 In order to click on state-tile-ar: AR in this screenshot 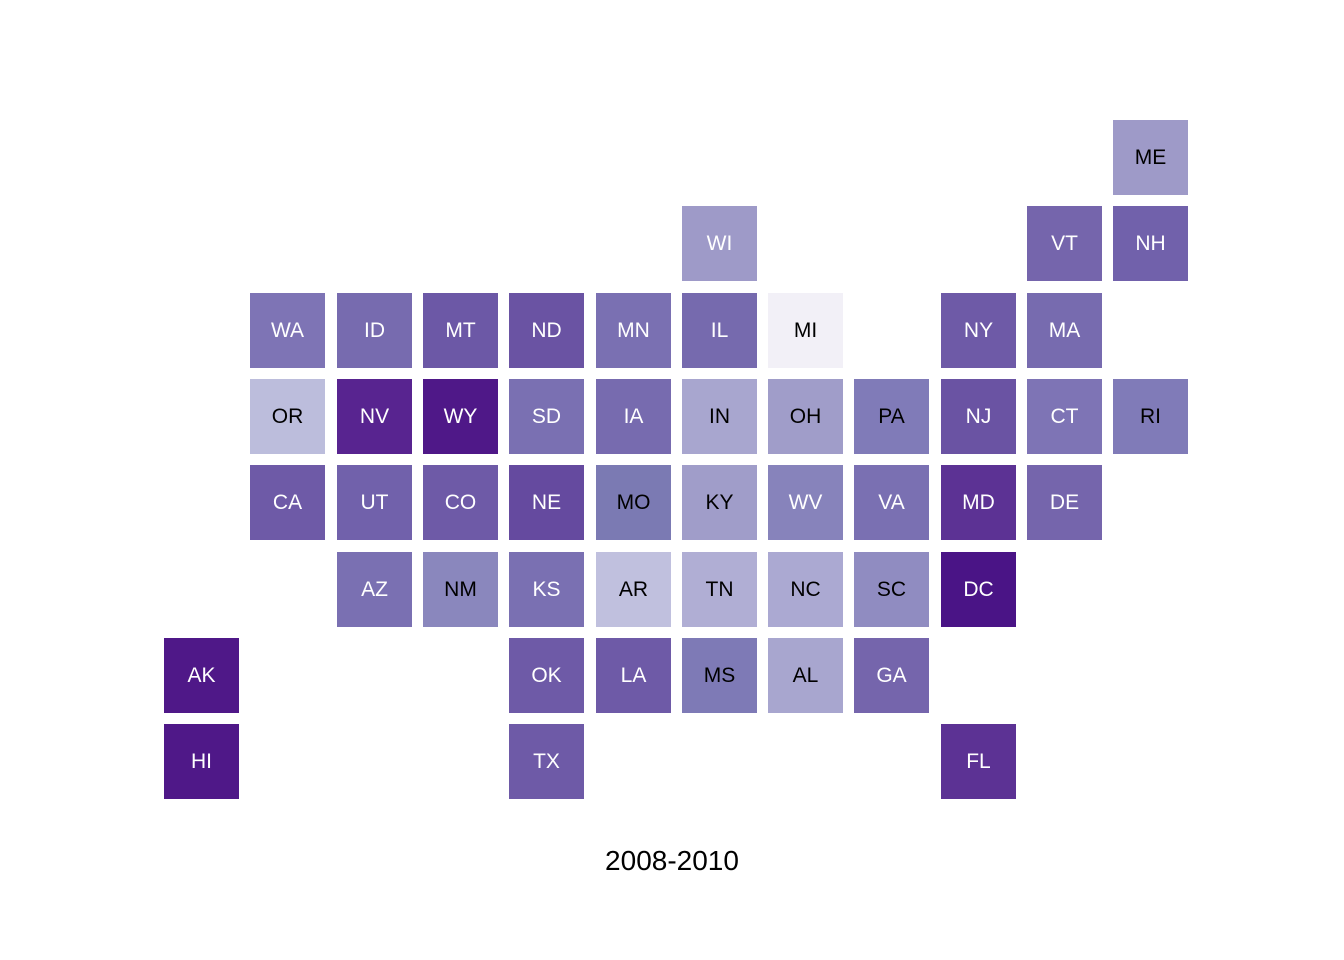, I will do `click(633, 589)`.